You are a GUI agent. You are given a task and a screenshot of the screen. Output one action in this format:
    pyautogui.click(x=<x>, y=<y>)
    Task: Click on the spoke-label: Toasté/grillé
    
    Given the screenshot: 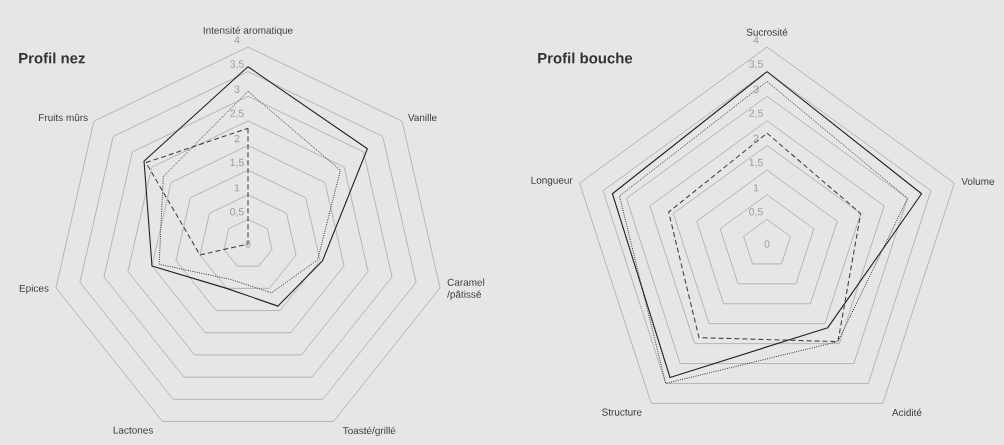 What is the action you would take?
    pyautogui.click(x=369, y=431)
    